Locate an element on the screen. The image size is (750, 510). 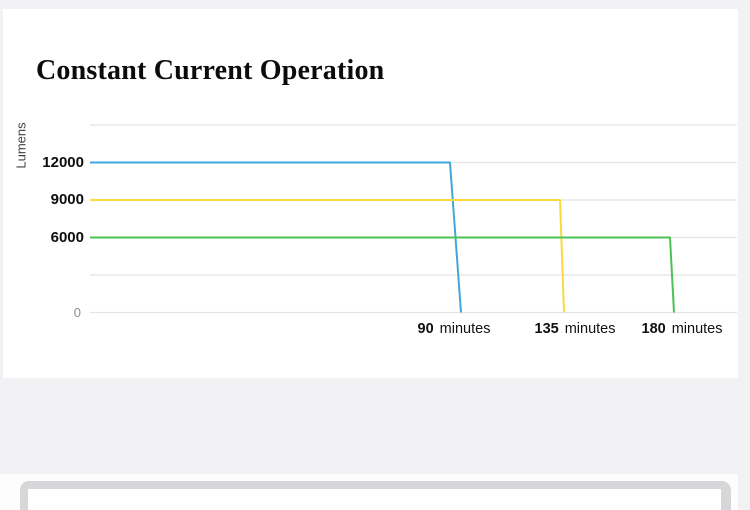
y-tick-label: 6000 is located at coordinates (67, 237).